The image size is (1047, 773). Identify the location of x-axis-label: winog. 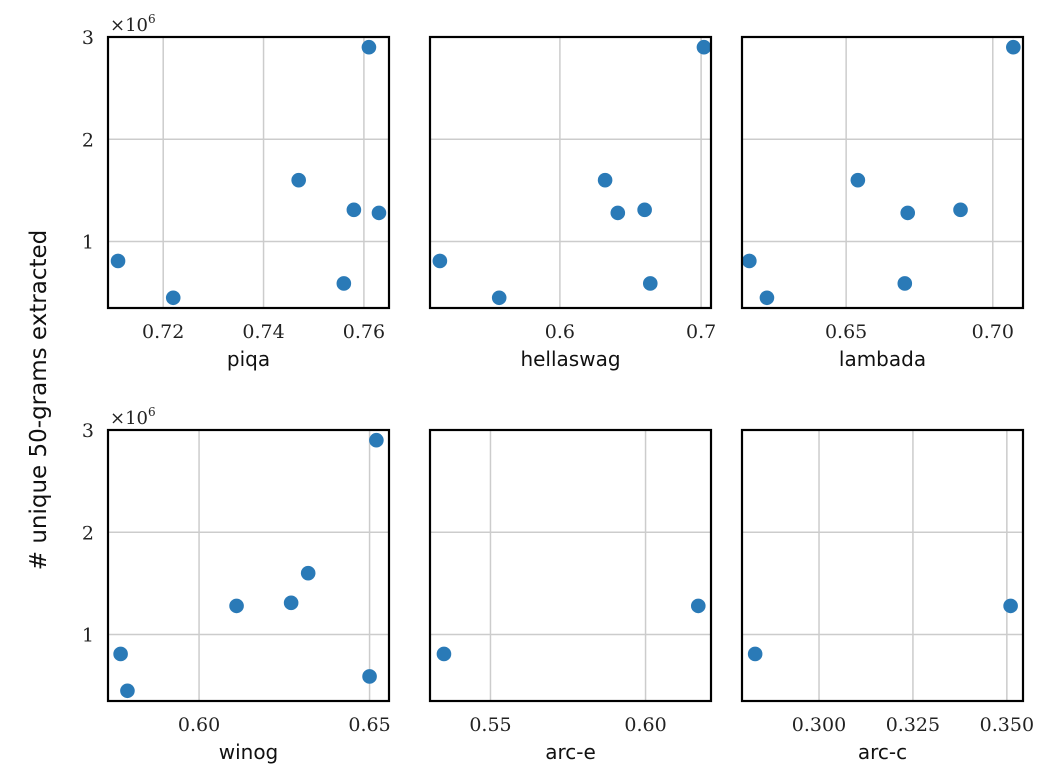
(249, 752).